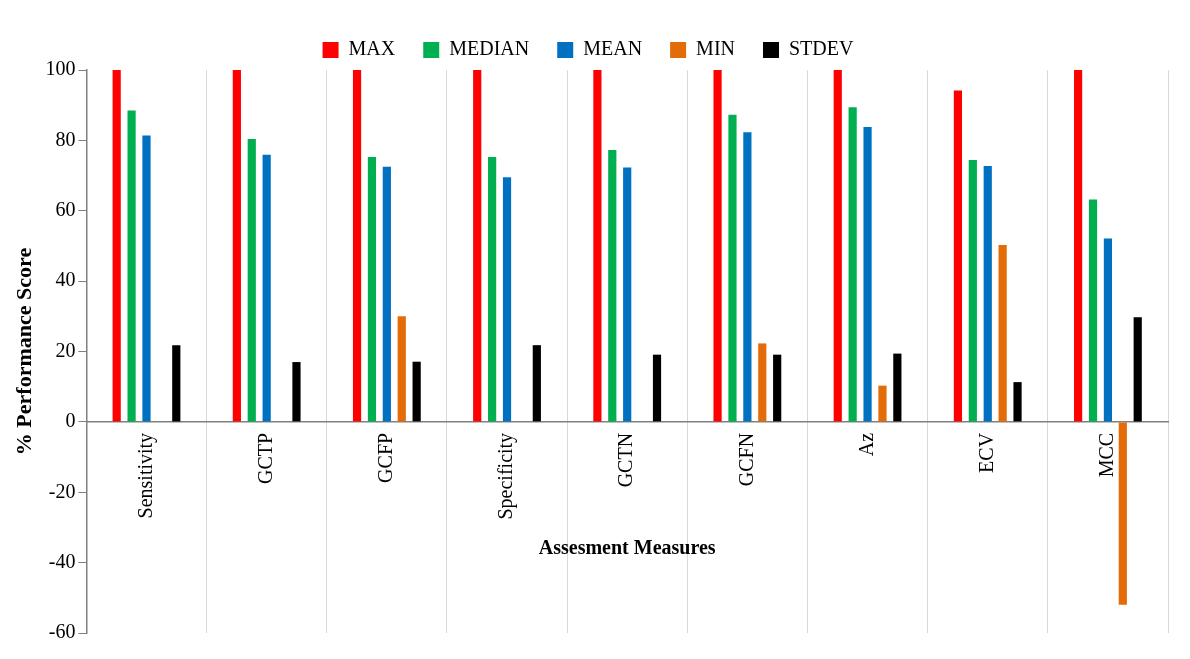  Describe the element at coordinates (627, 546) in the screenshot. I see `x-axis-title: Assesment Measures` at that location.